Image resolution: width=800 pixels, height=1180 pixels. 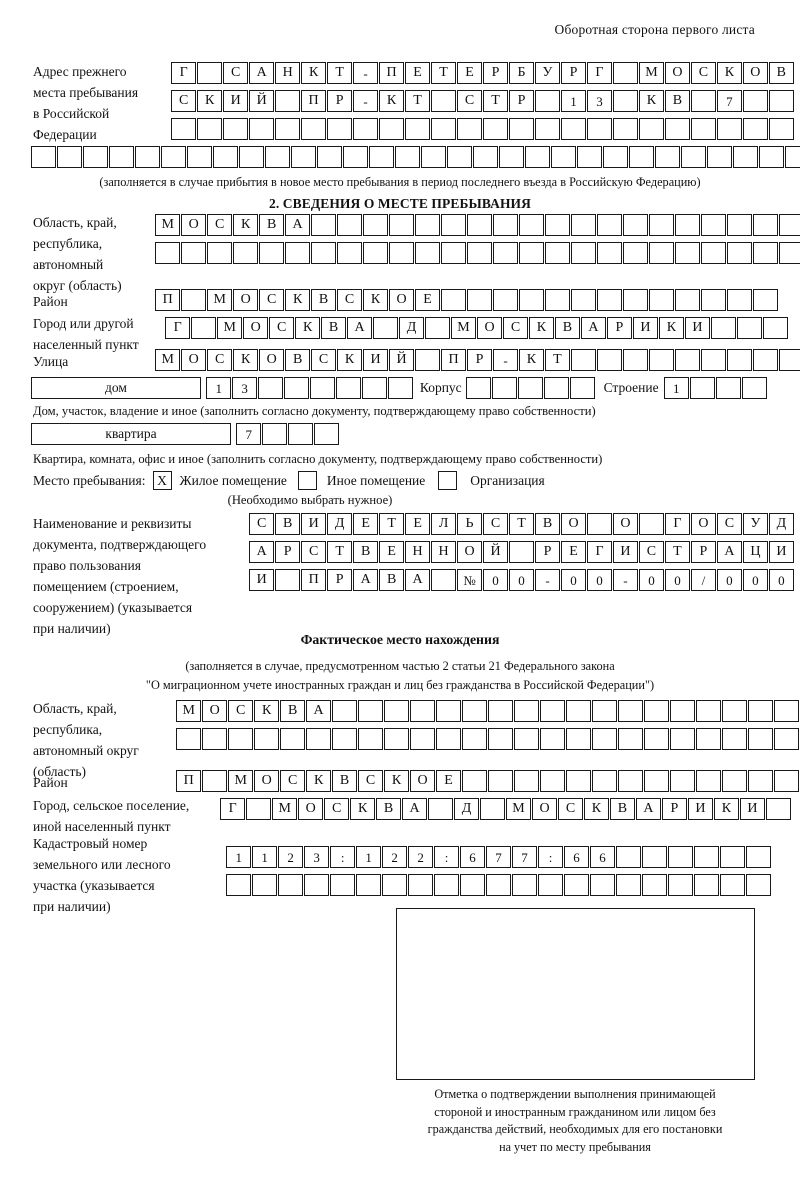 I want to click on street-cell-15: К, so click(x=531, y=360).